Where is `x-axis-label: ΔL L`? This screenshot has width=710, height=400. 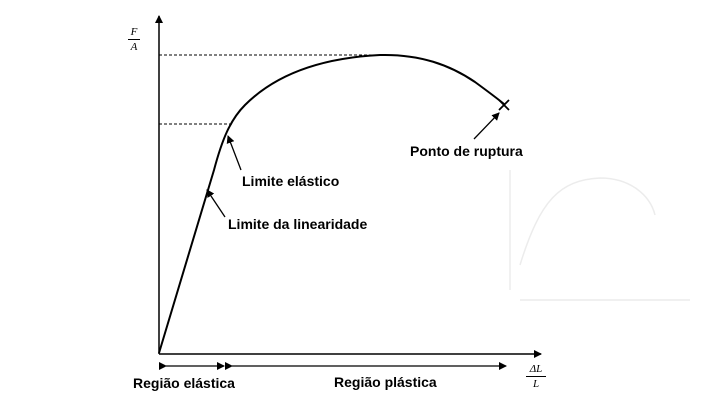 x-axis-label: ΔL L is located at coordinates (536, 376).